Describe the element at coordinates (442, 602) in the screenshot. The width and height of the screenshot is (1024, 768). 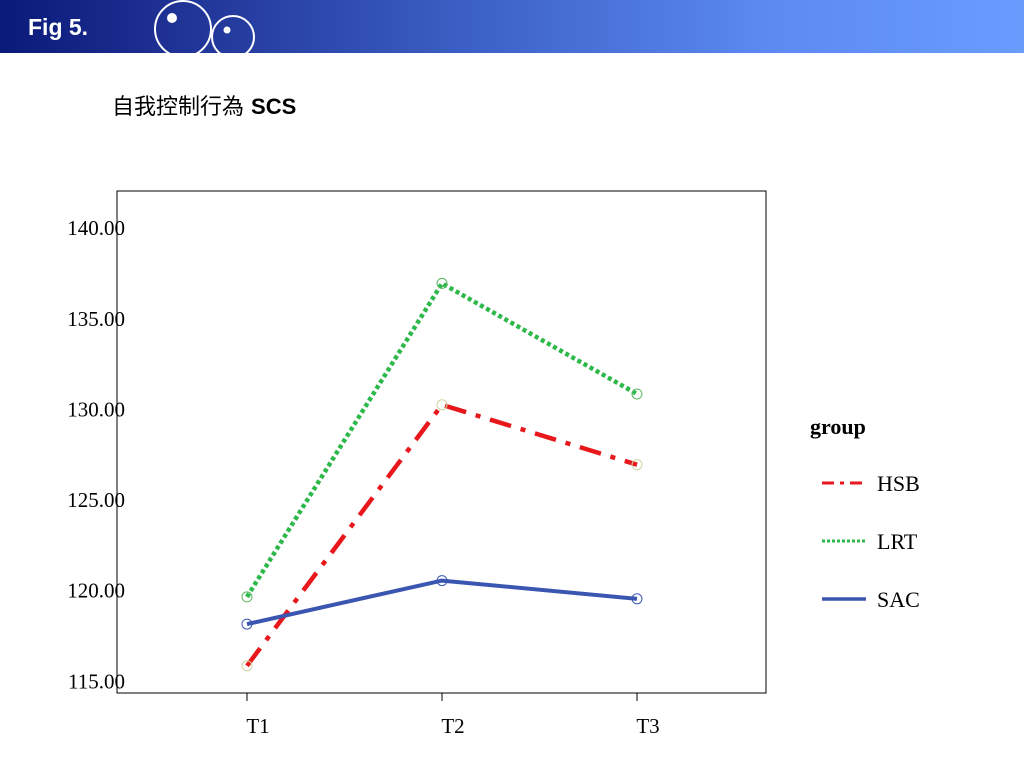
I see `series-line-sac` at that location.